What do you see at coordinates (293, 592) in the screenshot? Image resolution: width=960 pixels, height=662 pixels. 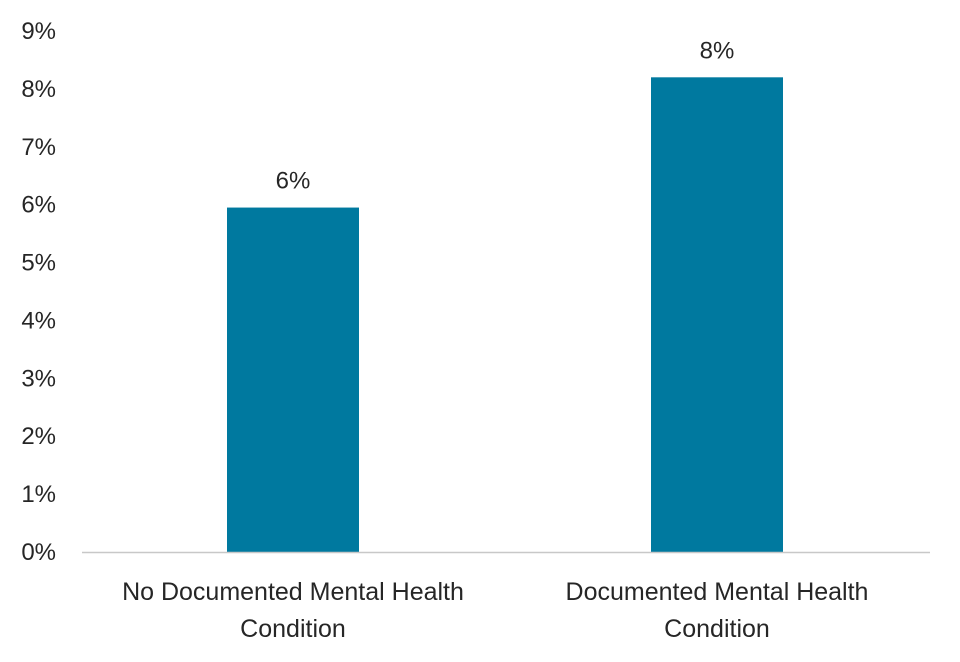 I see `x-category-label: No Documented Mental Health` at bounding box center [293, 592].